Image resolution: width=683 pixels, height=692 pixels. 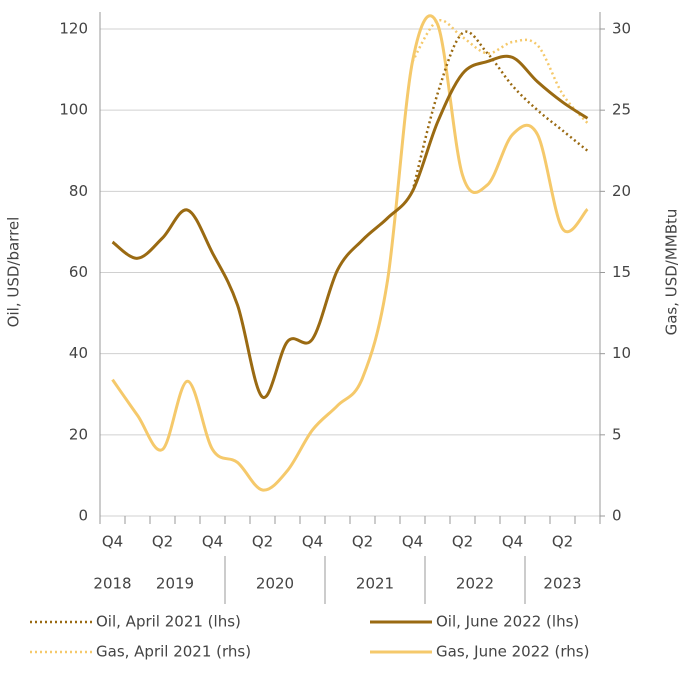 What do you see at coordinates (512, 652) in the screenshot?
I see `legend-label: Gas, June 2022 (rhs)` at bounding box center [512, 652].